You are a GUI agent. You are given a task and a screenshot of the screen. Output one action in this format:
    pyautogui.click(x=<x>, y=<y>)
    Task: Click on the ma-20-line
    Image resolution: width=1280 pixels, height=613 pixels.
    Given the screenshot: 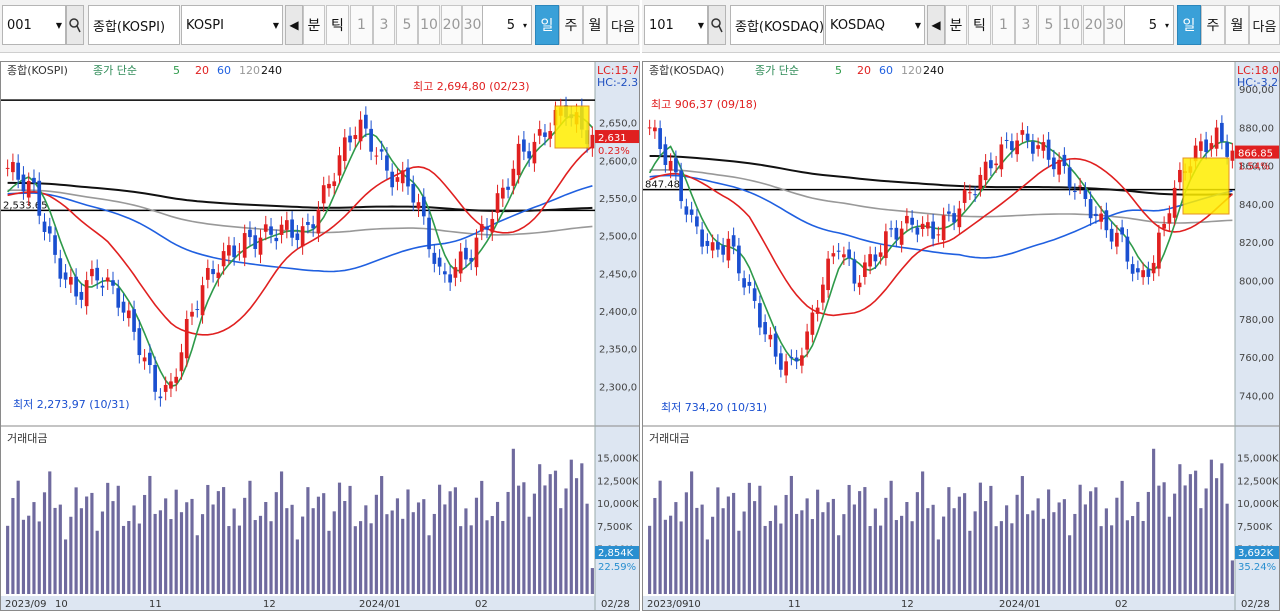 What is the action you would take?
    pyautogui.click(x=941, y=237)
    